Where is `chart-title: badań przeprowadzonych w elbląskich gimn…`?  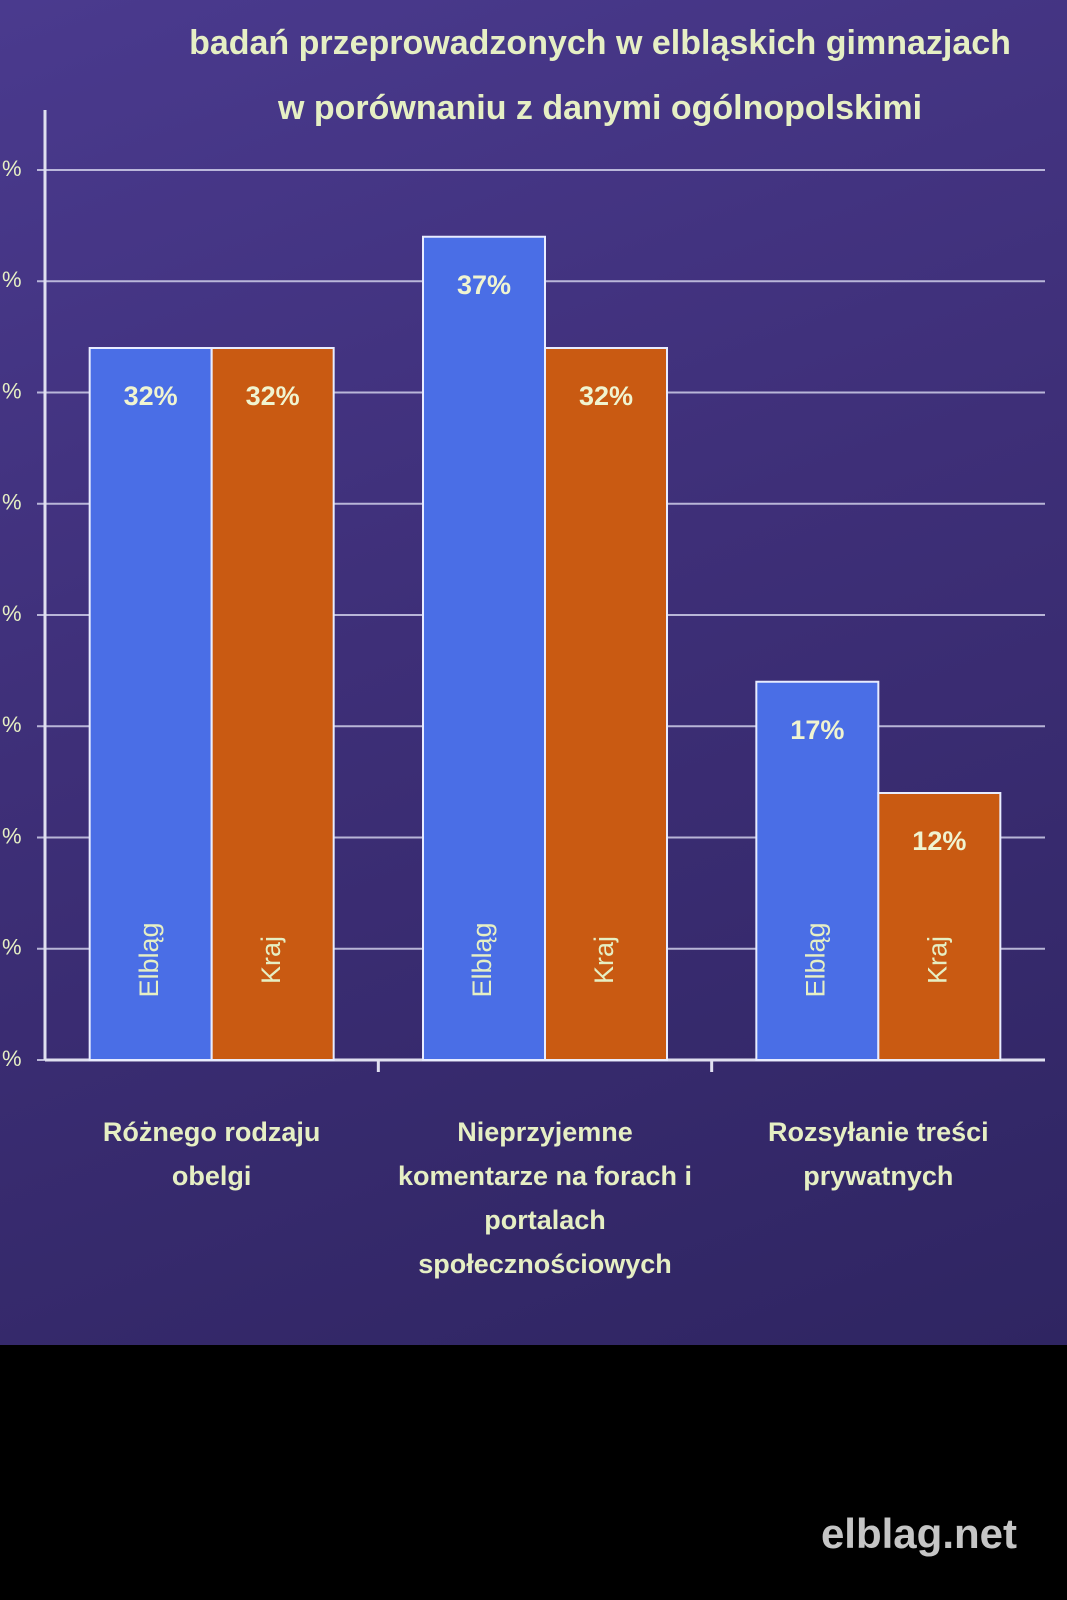 chart-title: badań przeprowadzonych w elbląskich gimn… is located at coordinates (600, 43).